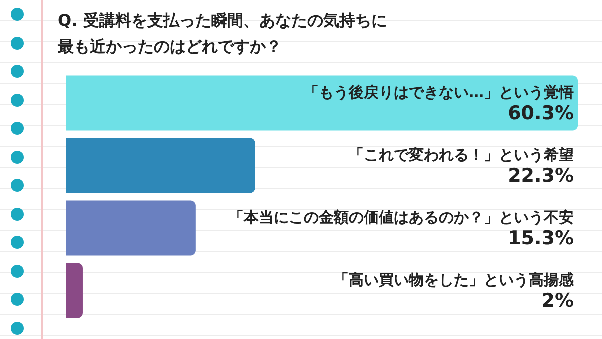 The image size is (602, 339). I want to click on y-tick-label: 「もう後戻りはできない…」という覚悟, so click(439, 93).